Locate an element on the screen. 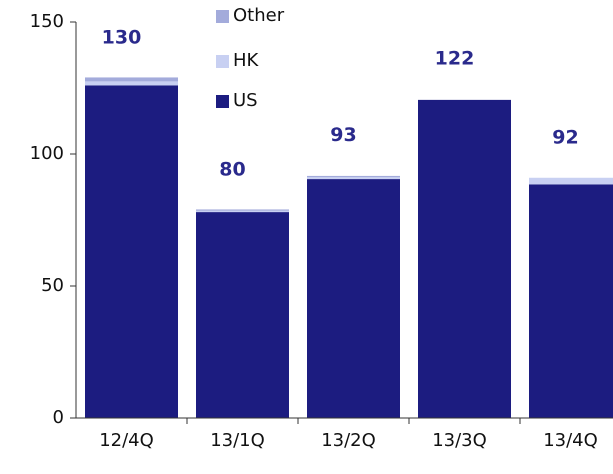 The width and height of the screenshot is (613, 474). total-label: 80 is located at coordinates (232, 169).